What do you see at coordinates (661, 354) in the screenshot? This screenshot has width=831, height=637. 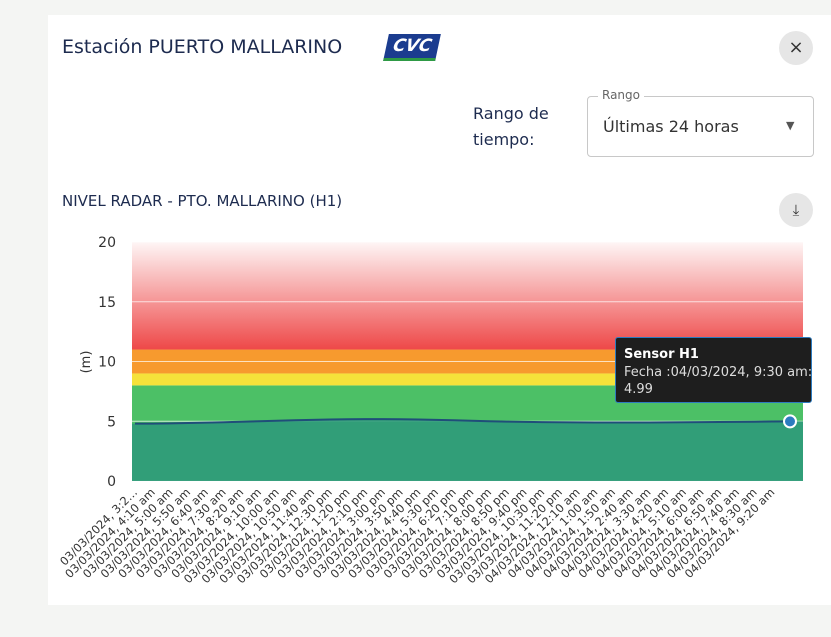 I see `tooltip-title: Sensor H1` at bounding box center [661, 354].